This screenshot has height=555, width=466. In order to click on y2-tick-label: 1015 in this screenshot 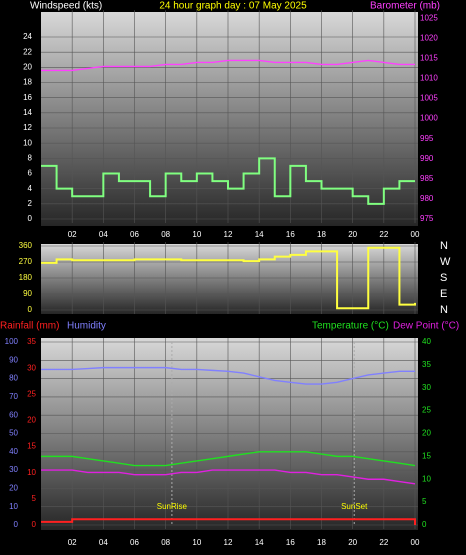, I will do `click(429, 58)`.